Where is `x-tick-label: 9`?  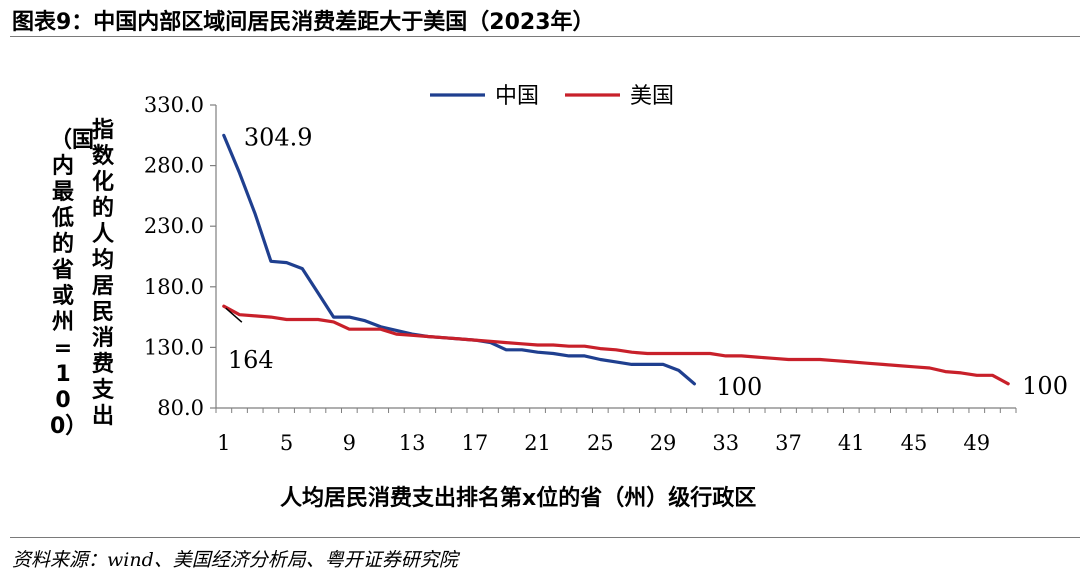 x-tick-label: 9 is located at coordinates (349, 443).